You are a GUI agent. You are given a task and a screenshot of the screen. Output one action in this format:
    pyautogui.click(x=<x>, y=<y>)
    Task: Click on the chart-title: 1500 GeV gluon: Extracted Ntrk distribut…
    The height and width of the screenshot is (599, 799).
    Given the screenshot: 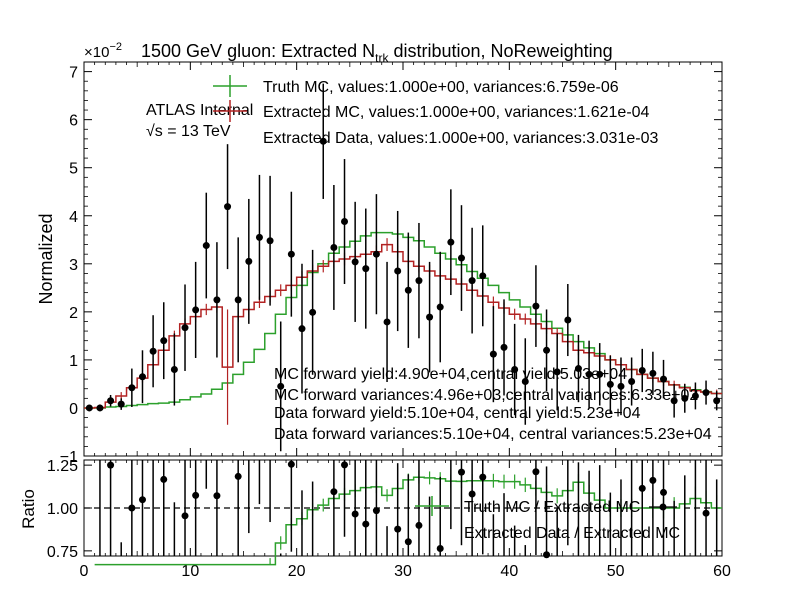 What is the action you would take?
    pyautogui.click(x=377, y=53)
    